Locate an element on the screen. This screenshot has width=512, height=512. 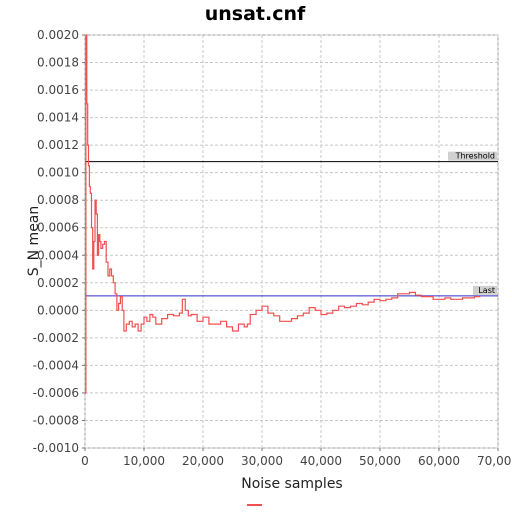
reference-line-label: Last is located at coordinates (486, 290).